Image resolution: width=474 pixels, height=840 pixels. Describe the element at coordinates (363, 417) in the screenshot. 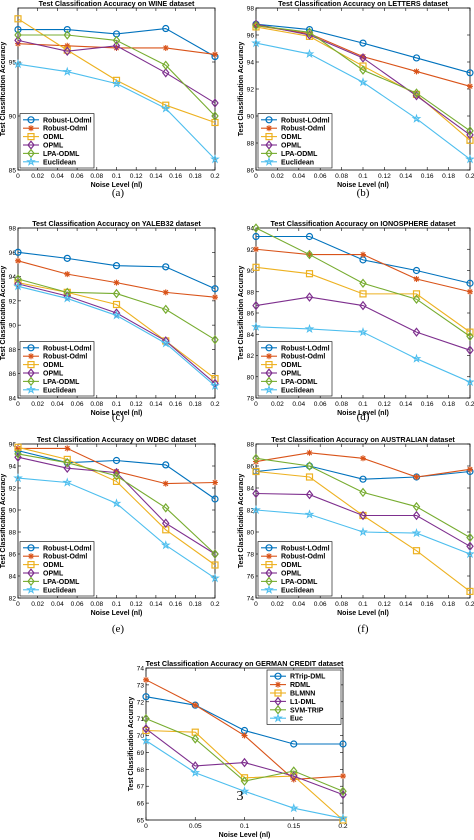

I see `panel-label: (d)` at that location.